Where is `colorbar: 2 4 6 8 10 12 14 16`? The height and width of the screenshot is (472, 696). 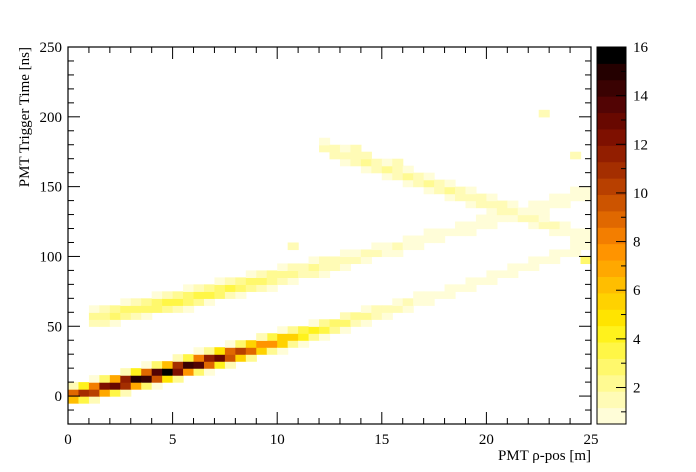
colorbar: 2 4 6 8 10 12 14 16 is located at coordinates (622, 232).